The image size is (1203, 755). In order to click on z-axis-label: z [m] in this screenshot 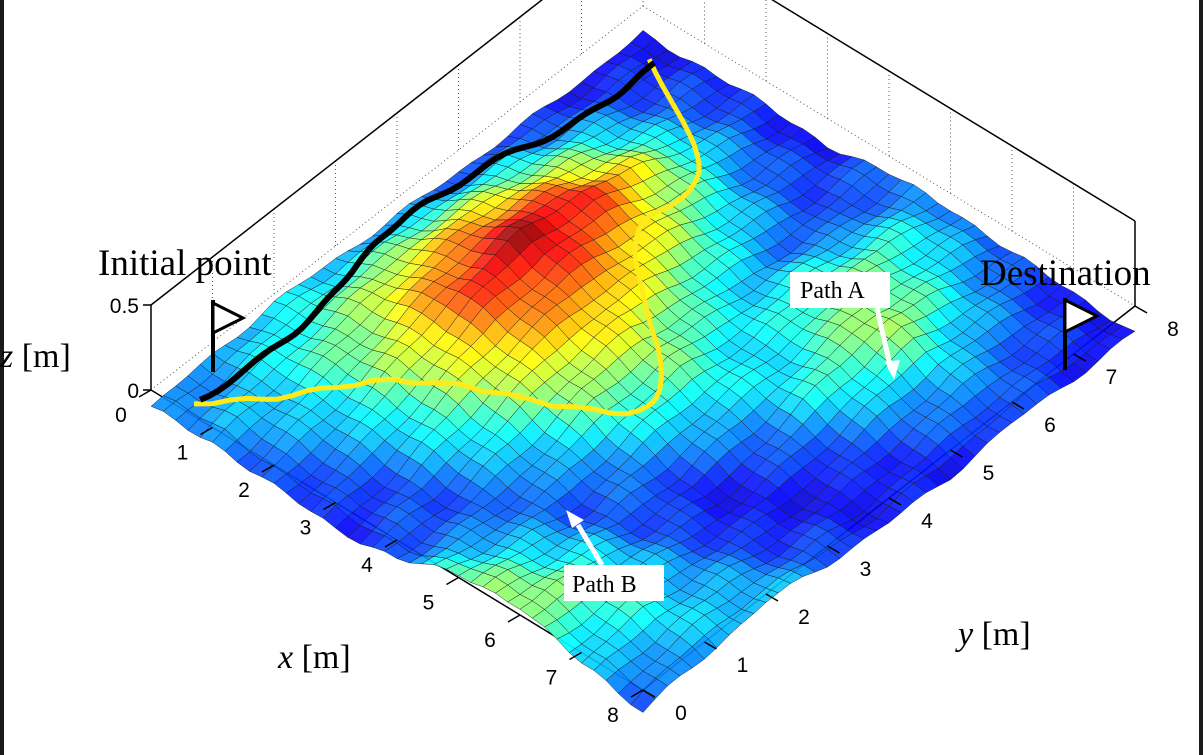, I will do `click(35, 356)`.